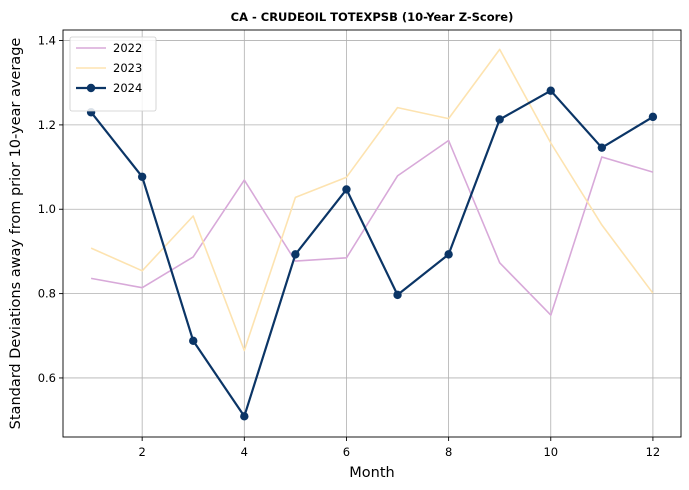 The width and height of the screenshot is (689, 490). Describe the element at coordinates (47, 41) in the screenshot. I see `y-tick-label: 1.4` at that location.